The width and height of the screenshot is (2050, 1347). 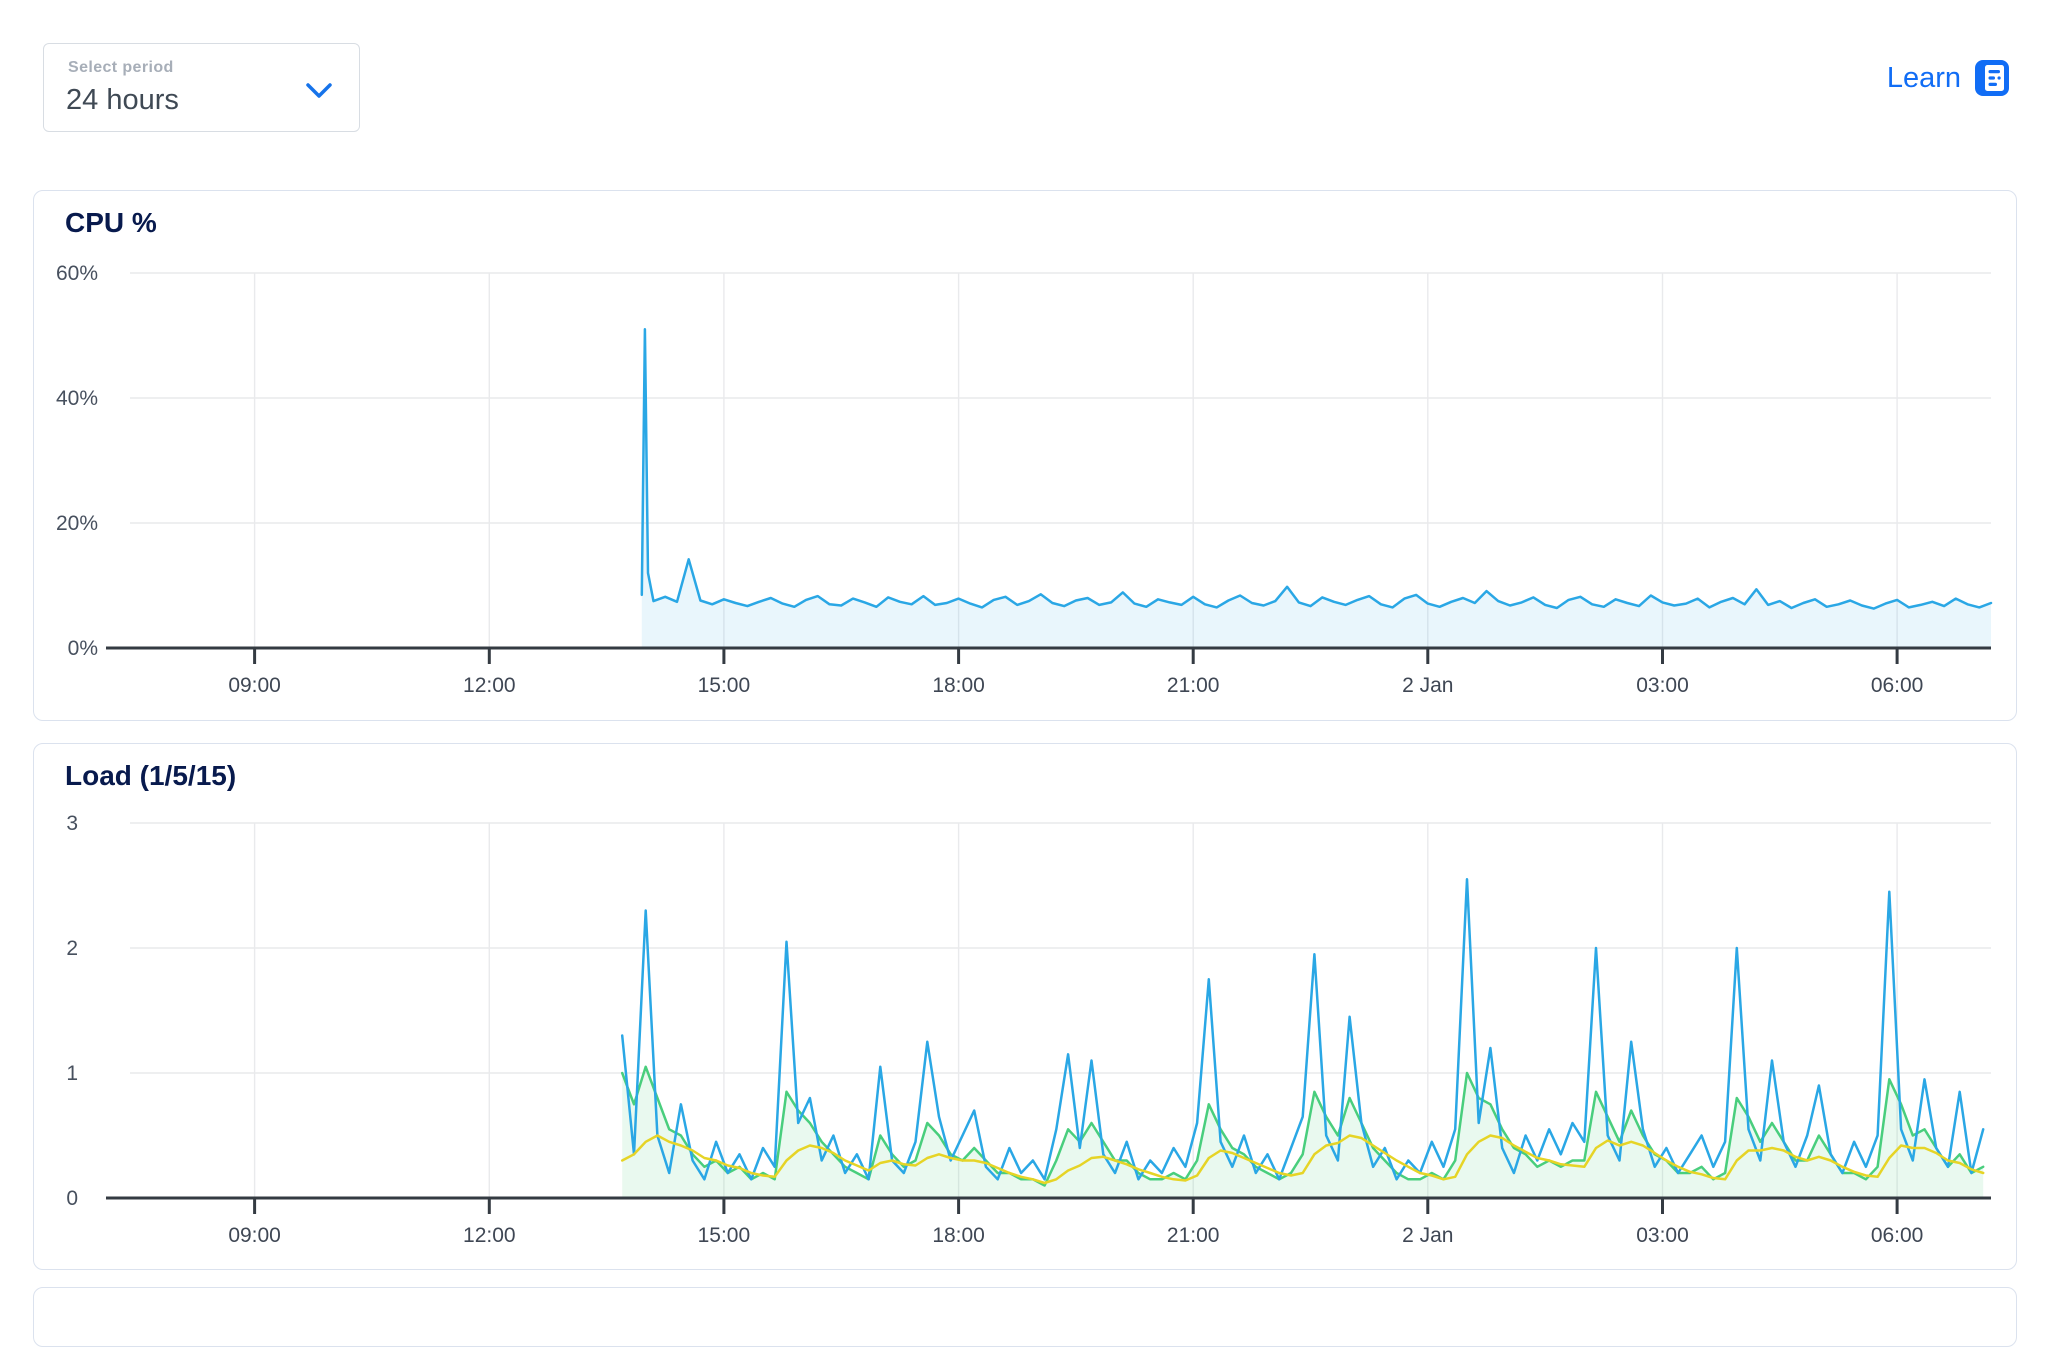 I want to click on cpu-chart-title: CPU %, so click(x=111, y=222).